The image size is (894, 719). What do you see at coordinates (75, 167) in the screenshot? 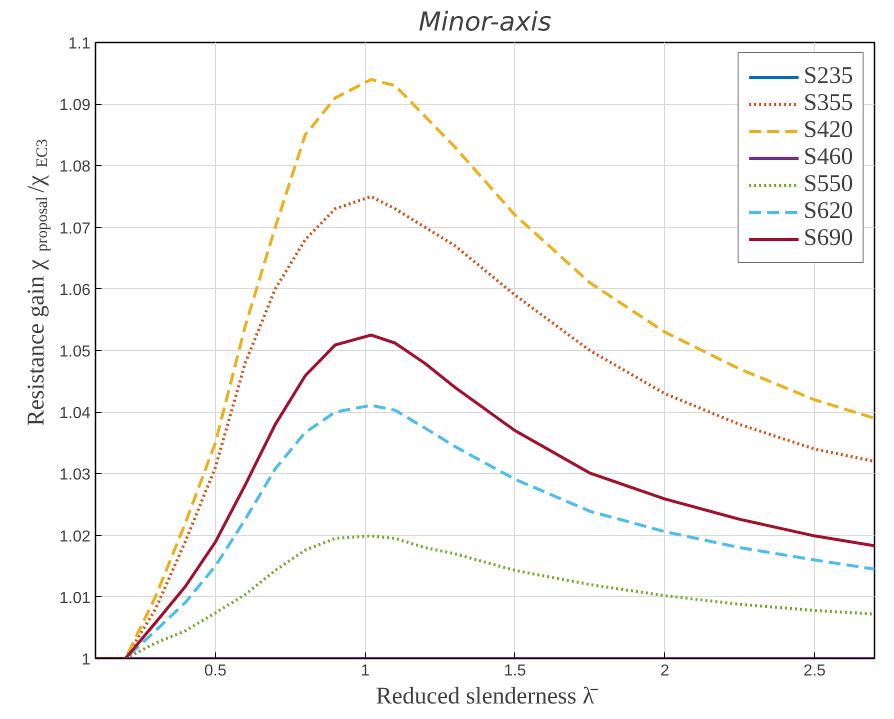
I see `y-tick-label: 1.08` at bounding box center [75, 167].